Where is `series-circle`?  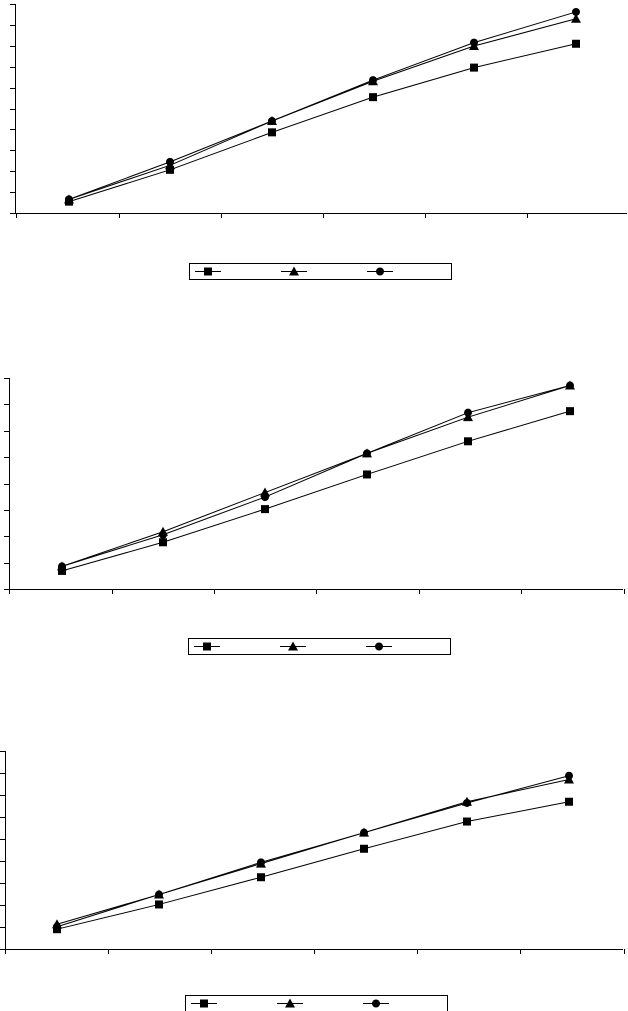
series-circle is located at coordinates (313, 851).